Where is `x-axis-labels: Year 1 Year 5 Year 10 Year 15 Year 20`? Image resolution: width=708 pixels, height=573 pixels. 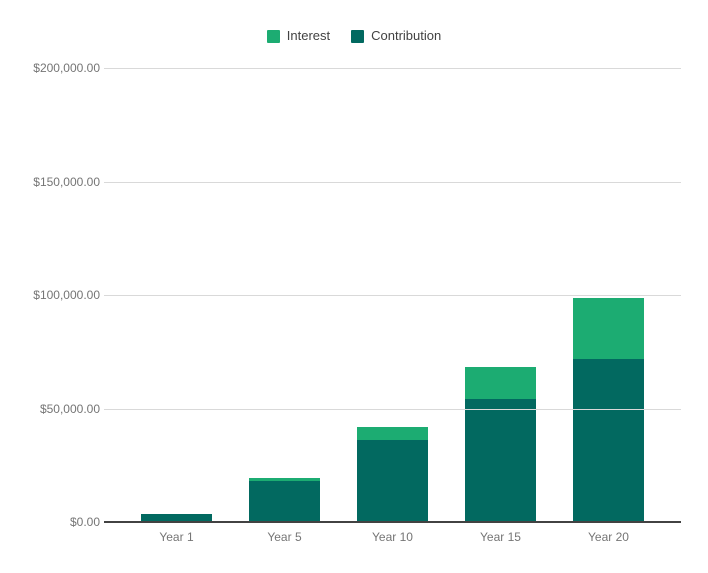 x-axis-labels: Year 1 Year 5 Year 10 Year 15 Year 20 is located at coordinates (392, 537).